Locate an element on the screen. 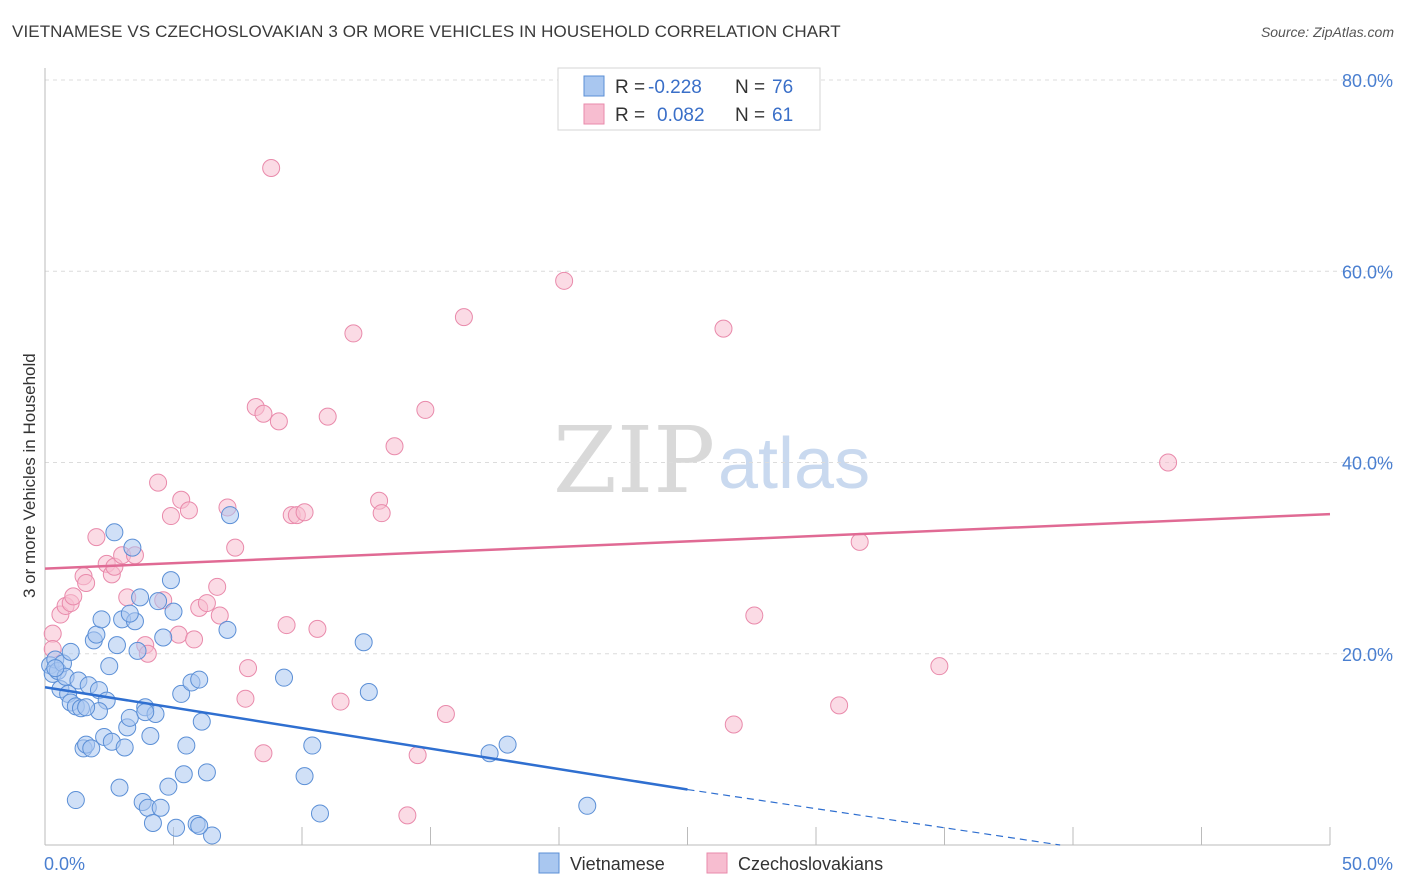  legend-n-value-1: 76 is located at coordinates (782, 87).